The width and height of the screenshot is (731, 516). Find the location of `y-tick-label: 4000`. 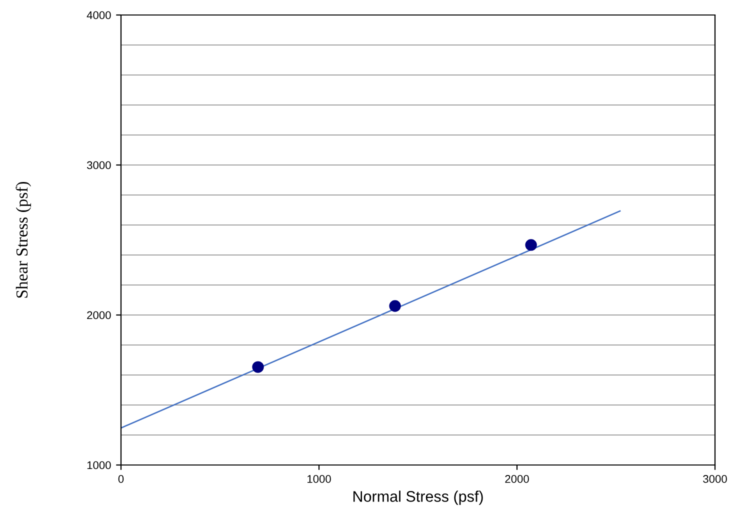

y-tick-label: 4000 is located at coordinates (98, 15).